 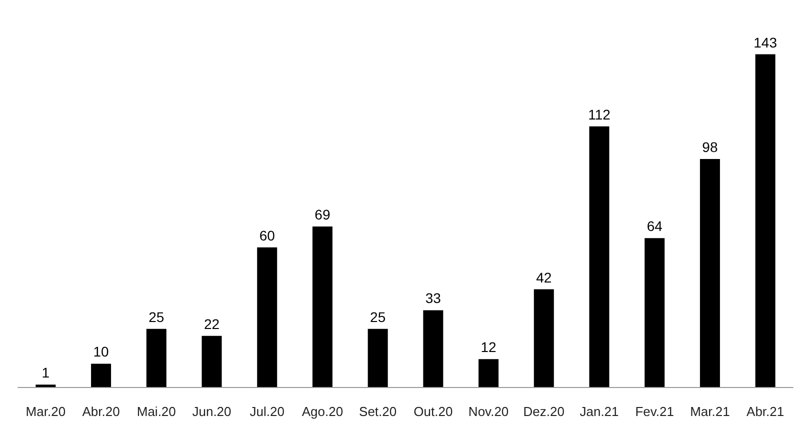 What do you see at coordinates (46, 372) in the screenshot?
I see `data-label: 1` at bounding box center [46, 372].